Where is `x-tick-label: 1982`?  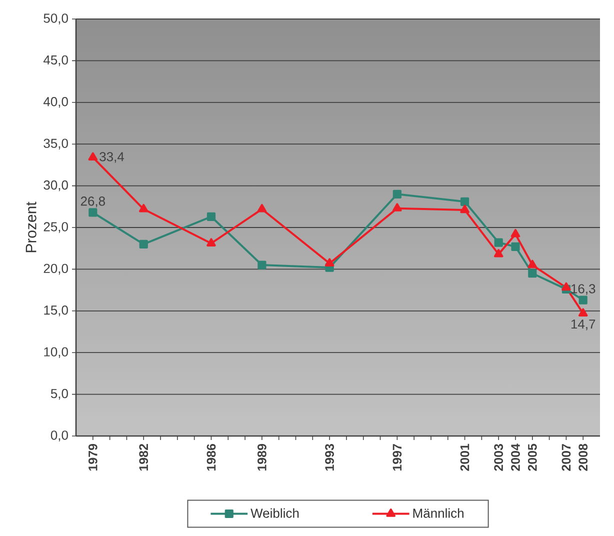 x-tick-label: 1982 is located at coordinates (143, 457).